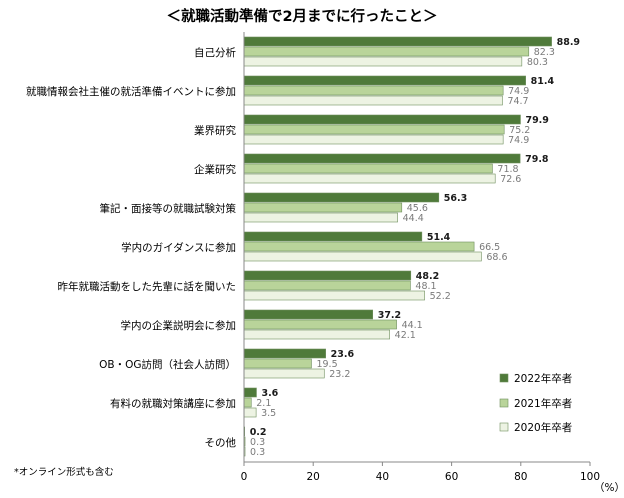 This screenshot has width=624, height=498. I want to click on data-label: 3.5, so click(268, 413).